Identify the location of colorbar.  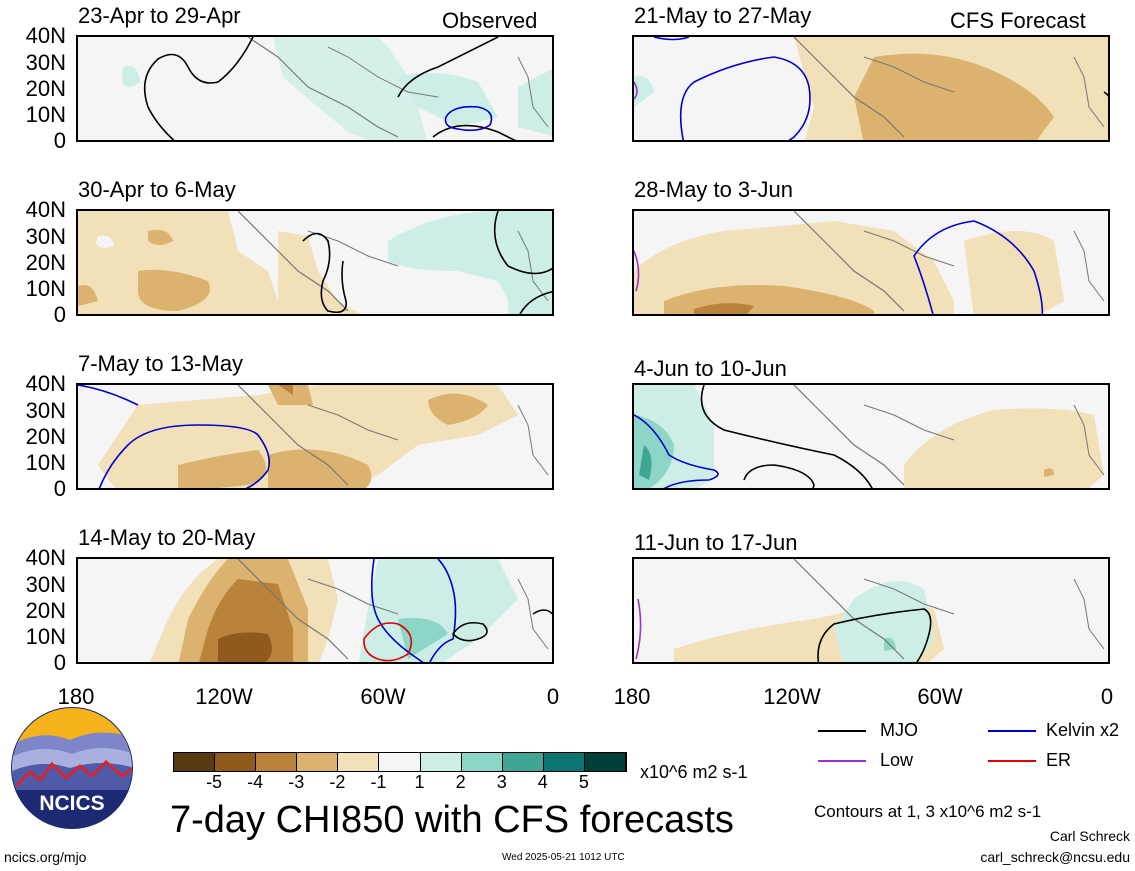
(400, 762).